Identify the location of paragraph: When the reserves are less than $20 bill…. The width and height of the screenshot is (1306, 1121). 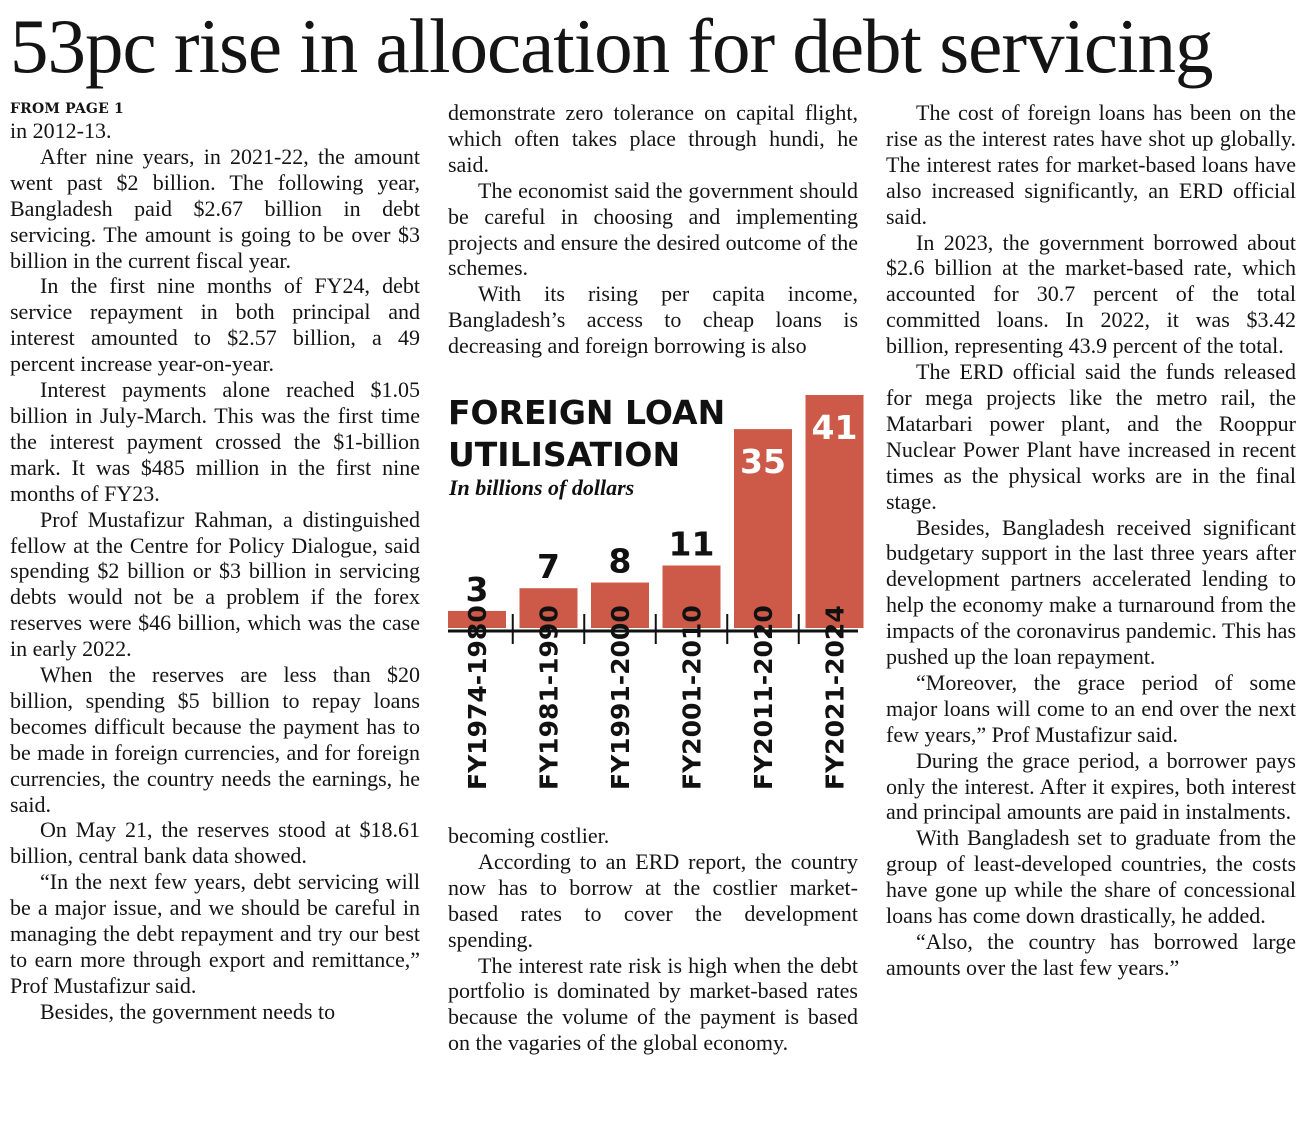
(215, 739).